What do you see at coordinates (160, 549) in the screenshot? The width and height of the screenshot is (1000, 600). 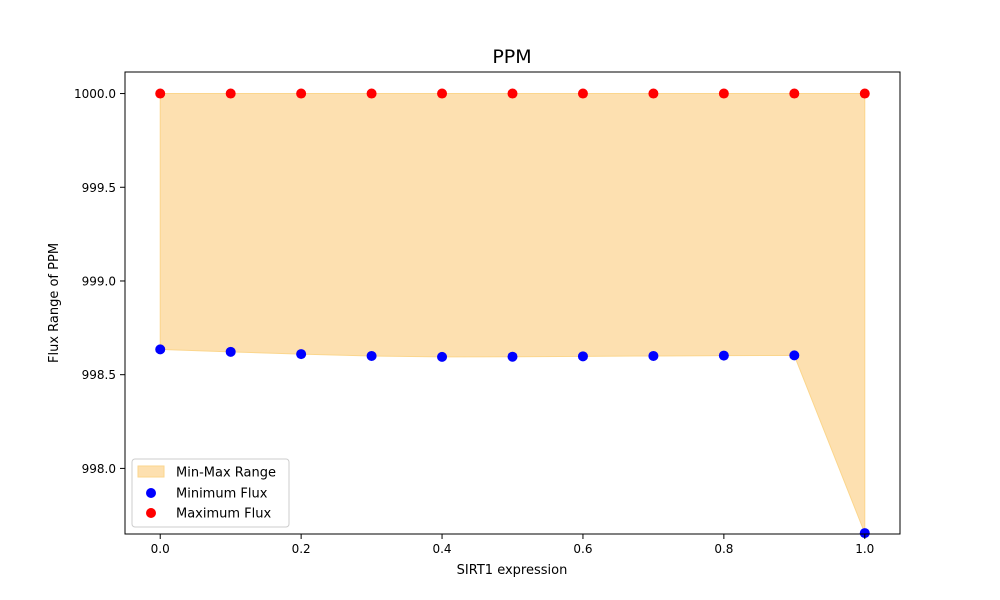 I see `x-tick-label: 0.0` at bounding box center [160, 549].